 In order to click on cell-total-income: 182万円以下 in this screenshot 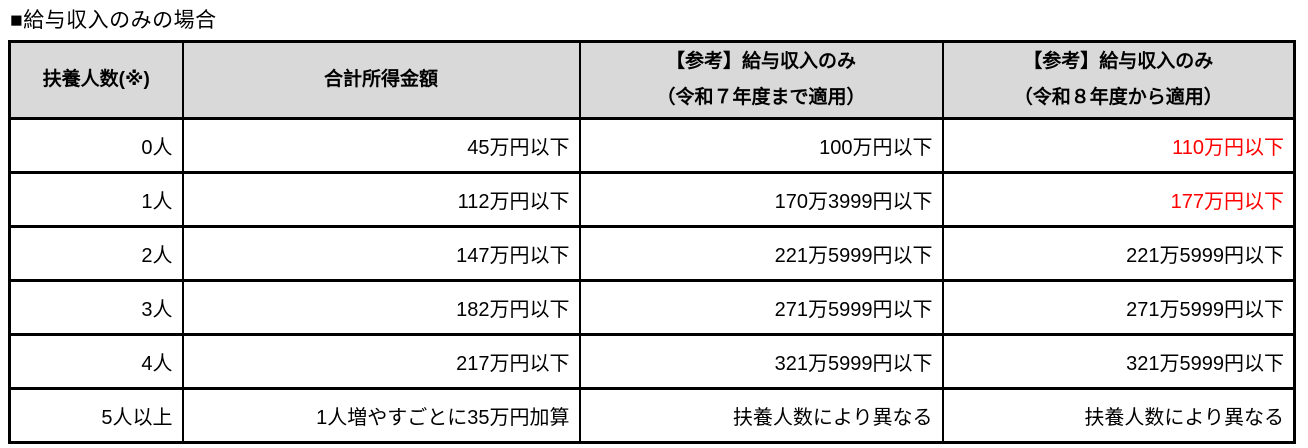, I will do `click(381, 308)`.